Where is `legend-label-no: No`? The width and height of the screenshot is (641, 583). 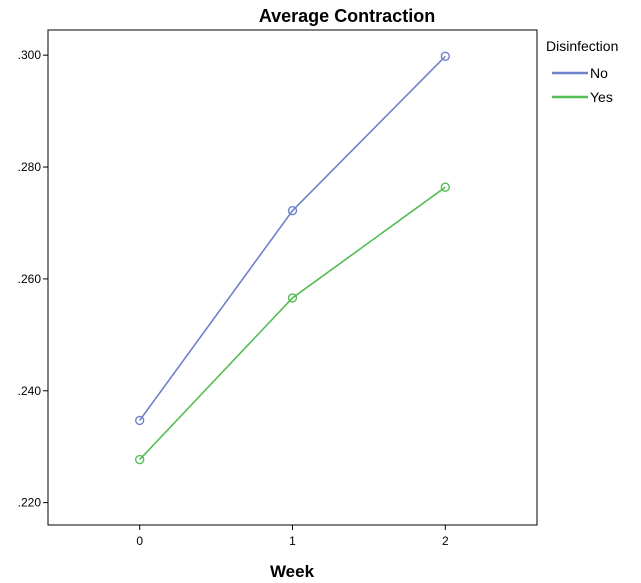
legend-label-no: No is located at coordinates (599, 73).